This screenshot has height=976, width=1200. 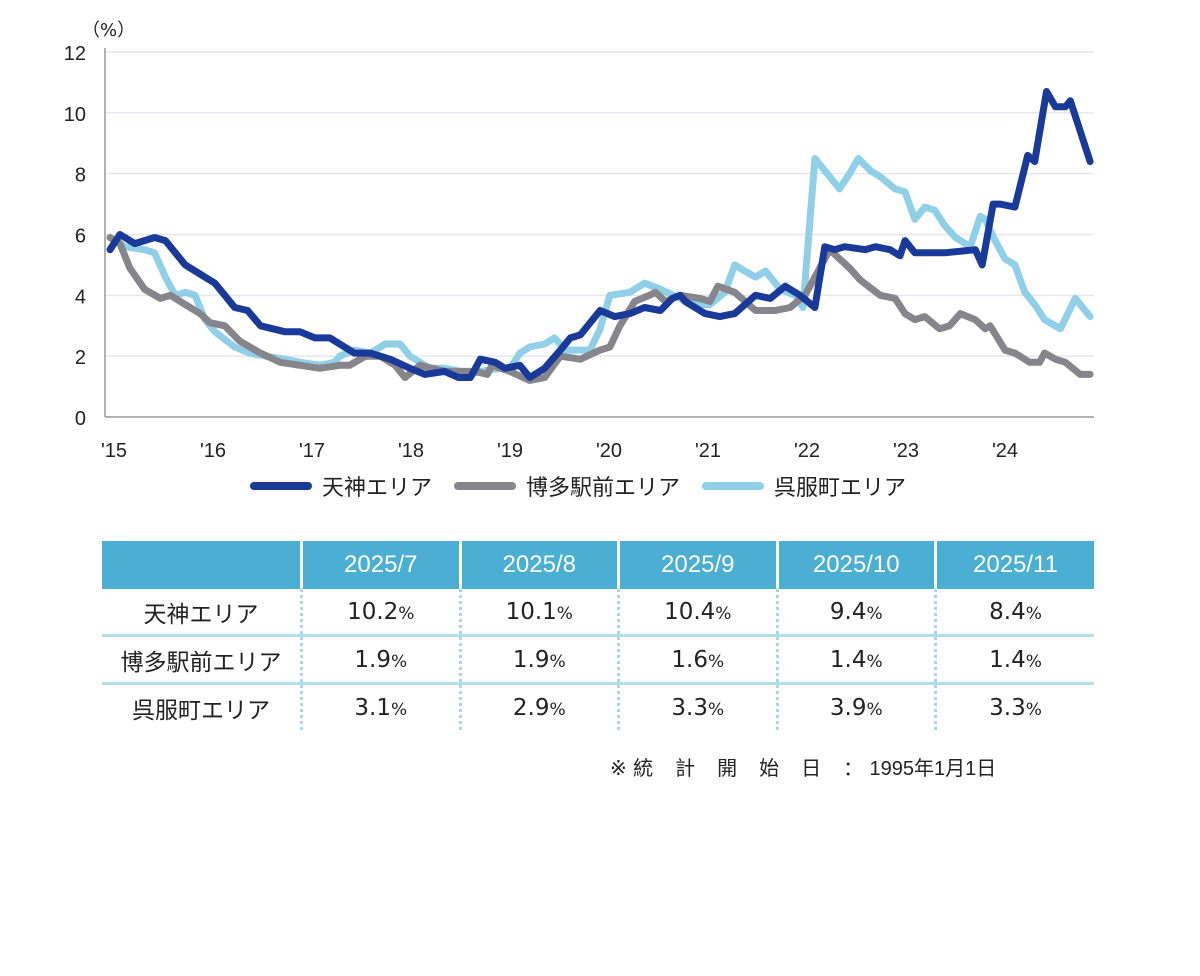 I want to click on table-header: 2025/11, so click(x=1014, y=565).